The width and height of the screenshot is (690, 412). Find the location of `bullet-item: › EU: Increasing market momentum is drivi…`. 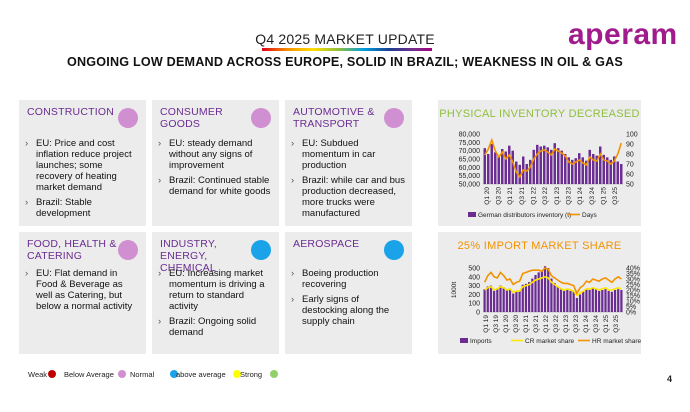

bullet-item: › EU: Increasing market momentum is drivi… is located at coordinates (211, 290).